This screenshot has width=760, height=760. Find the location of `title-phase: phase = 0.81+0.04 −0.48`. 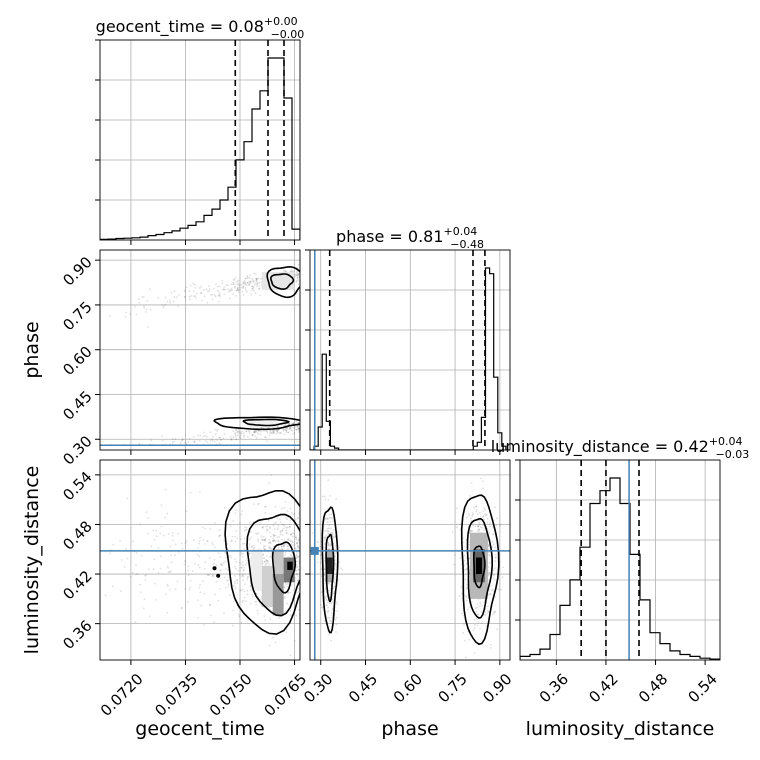

title-phase: phase = 0.81+0.04 −0.48 is located at coordinates (410, 238).